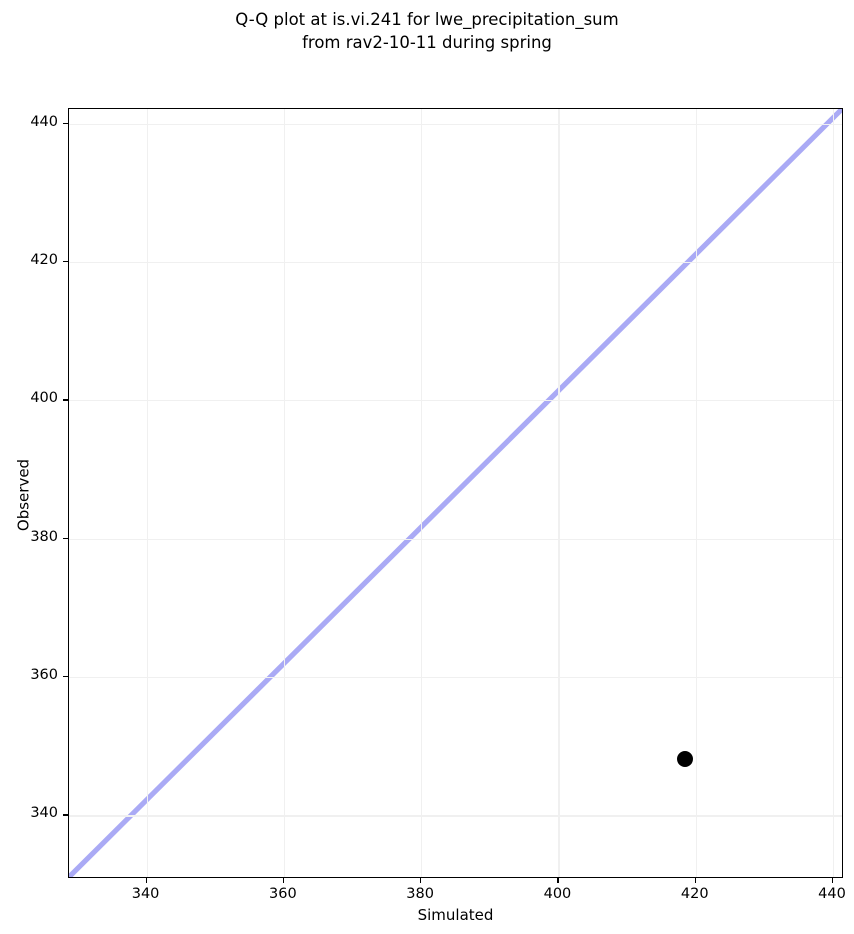 The height and width of the screenshot is (934, 854). I want to click on scatter-data-point, so click(684, 758).